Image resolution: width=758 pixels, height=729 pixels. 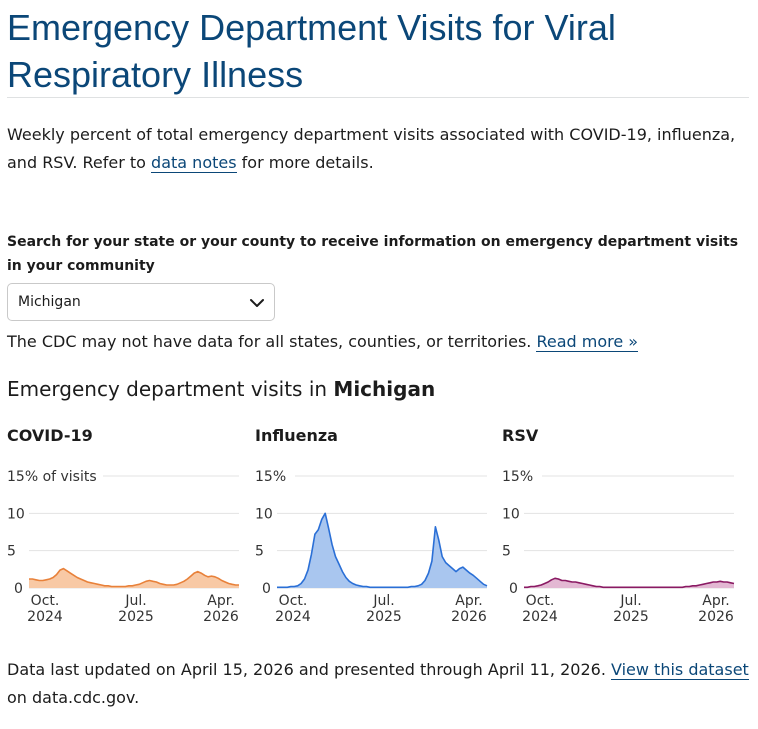 I want to click on rsv-x-tick-label: Apr., so click(x=715, y=601).